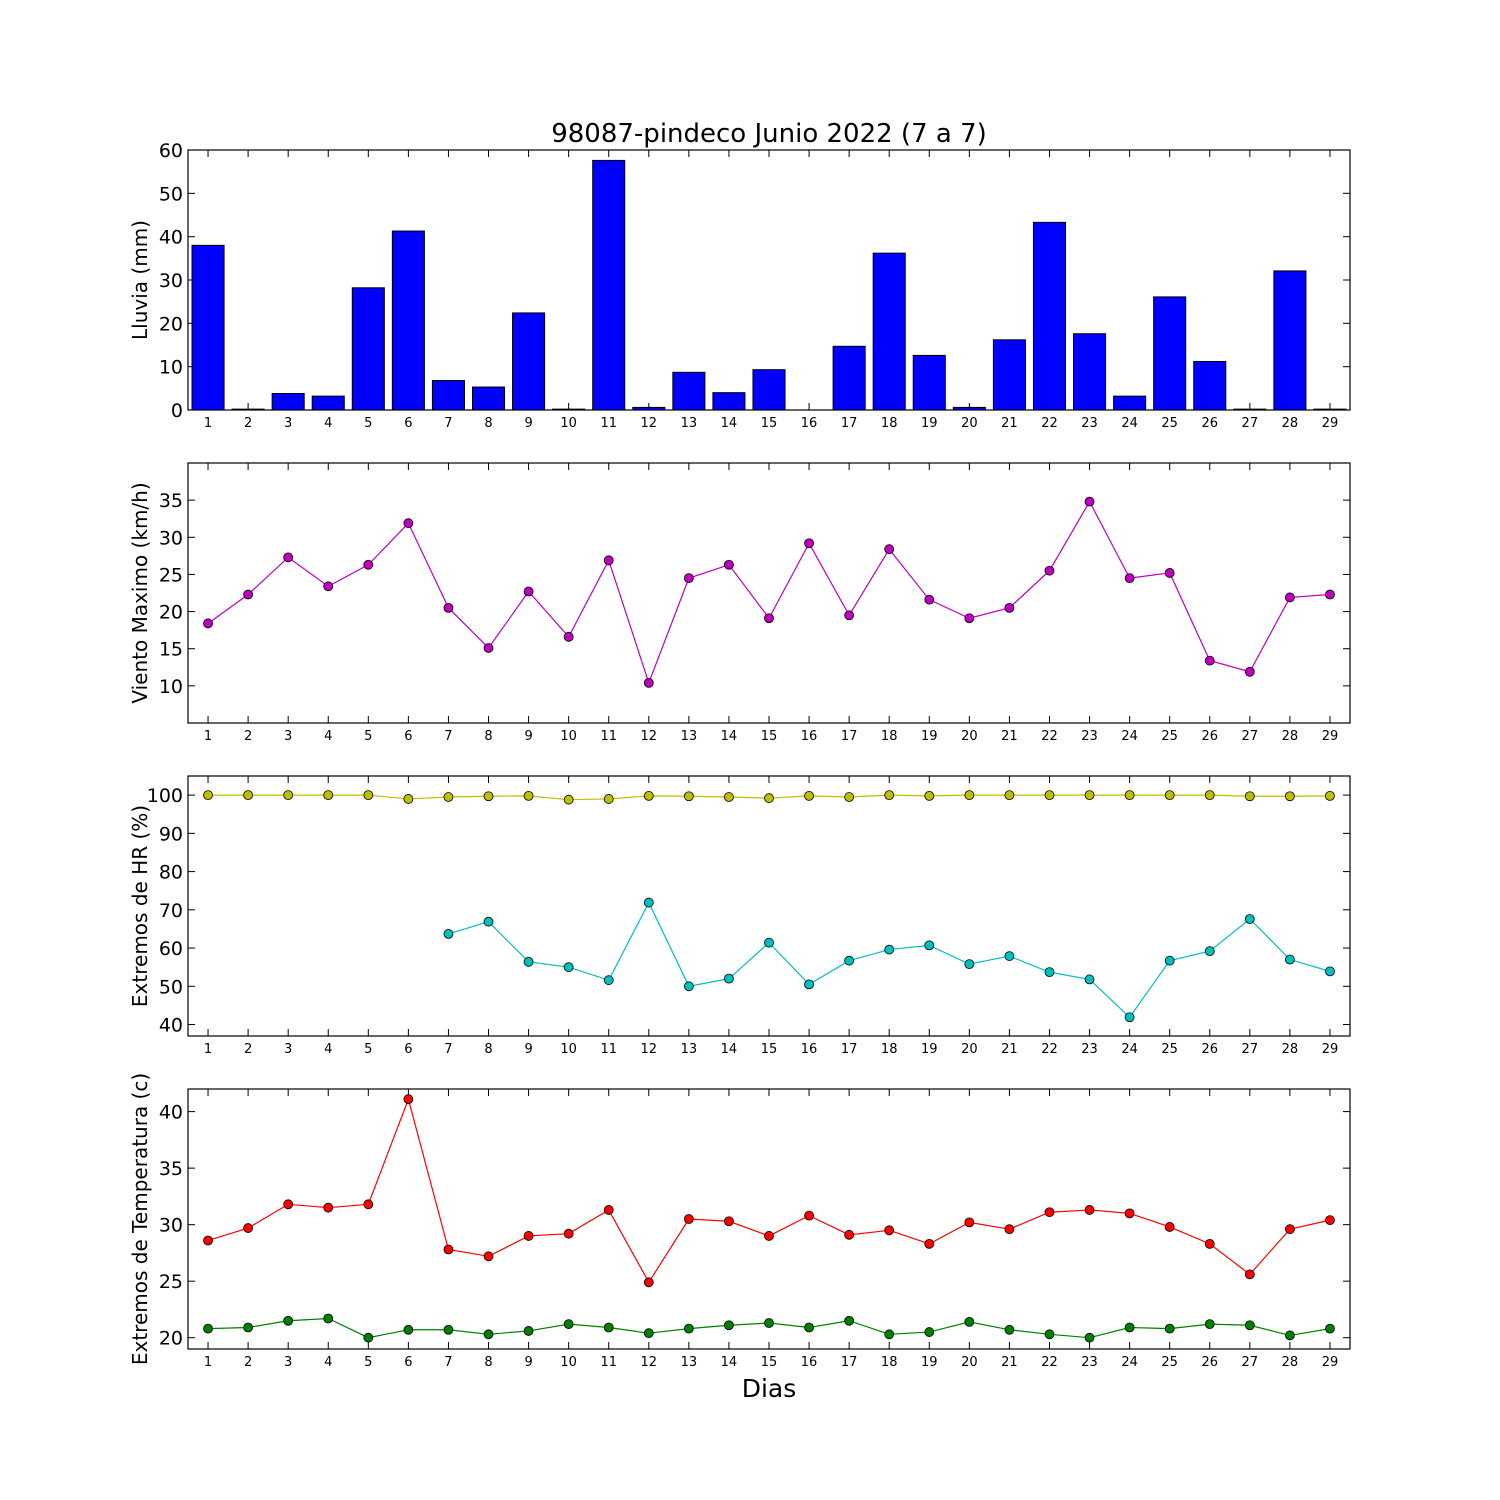 The height and width of the screenshot is (1500, 1500). I want to click on x-tick-label: 28, so click(1290, 736).